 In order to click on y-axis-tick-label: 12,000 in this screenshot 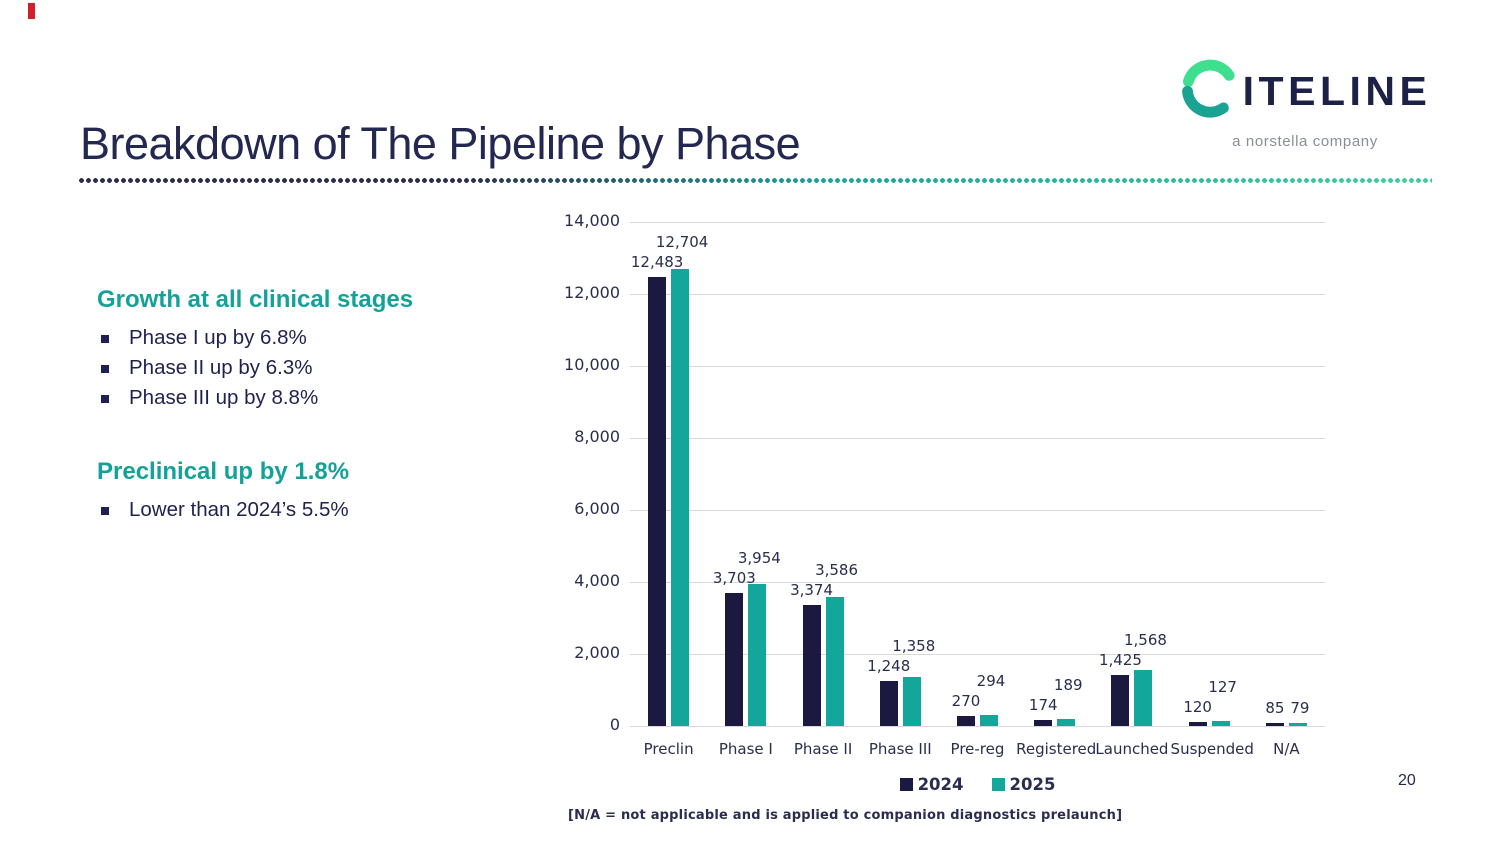, I will do `click(592, 292)`.